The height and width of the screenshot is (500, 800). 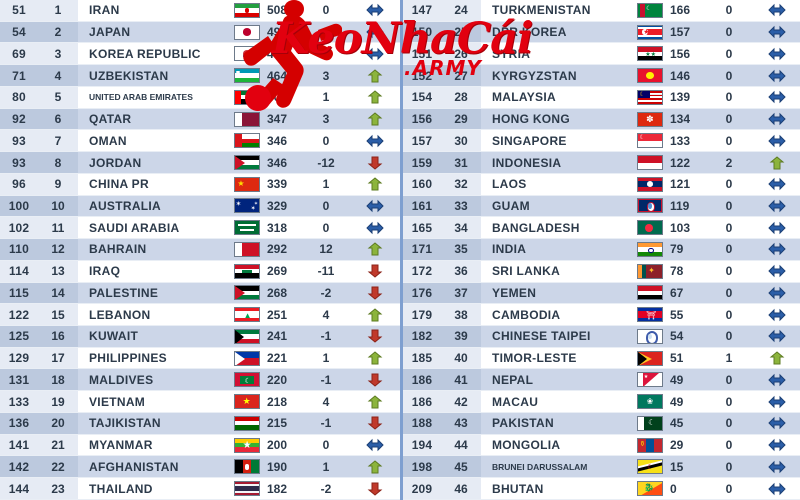 What do you see at coordinates (776, 75) in the screenshot?
I see `double-arrow-icon` at bounding box center [776, 75].